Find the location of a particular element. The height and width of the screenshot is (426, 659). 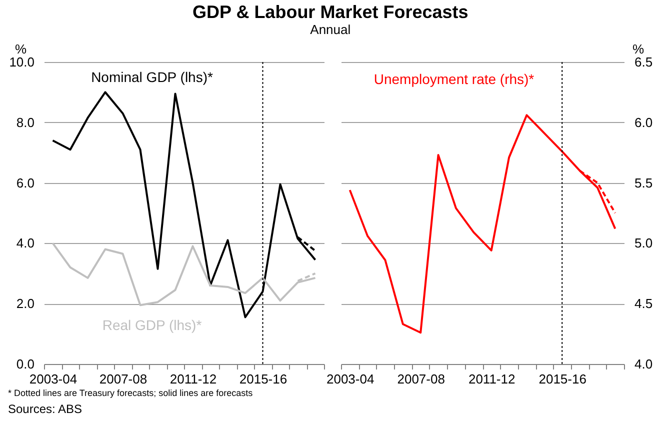

y-tick-label: 8.0 is located at coordinates (25, 122).